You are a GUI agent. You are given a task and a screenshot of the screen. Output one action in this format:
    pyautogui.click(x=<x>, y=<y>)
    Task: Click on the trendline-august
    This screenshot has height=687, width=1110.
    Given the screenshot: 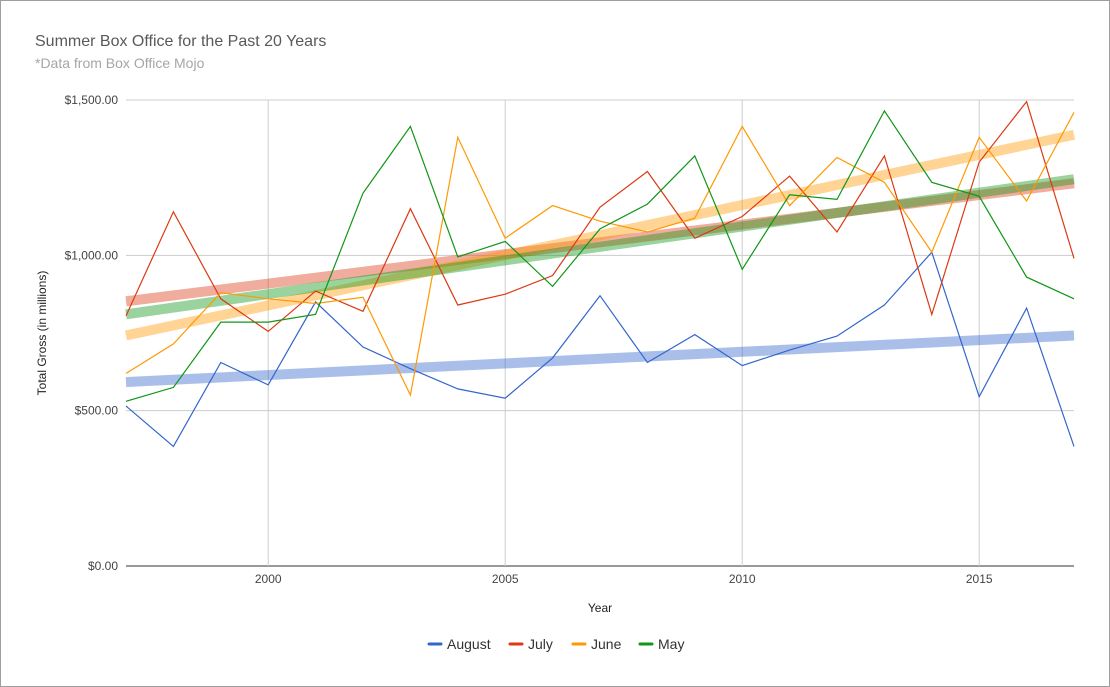 What is the action you would take?
    pyautogui.click(x=600, y=359)
    